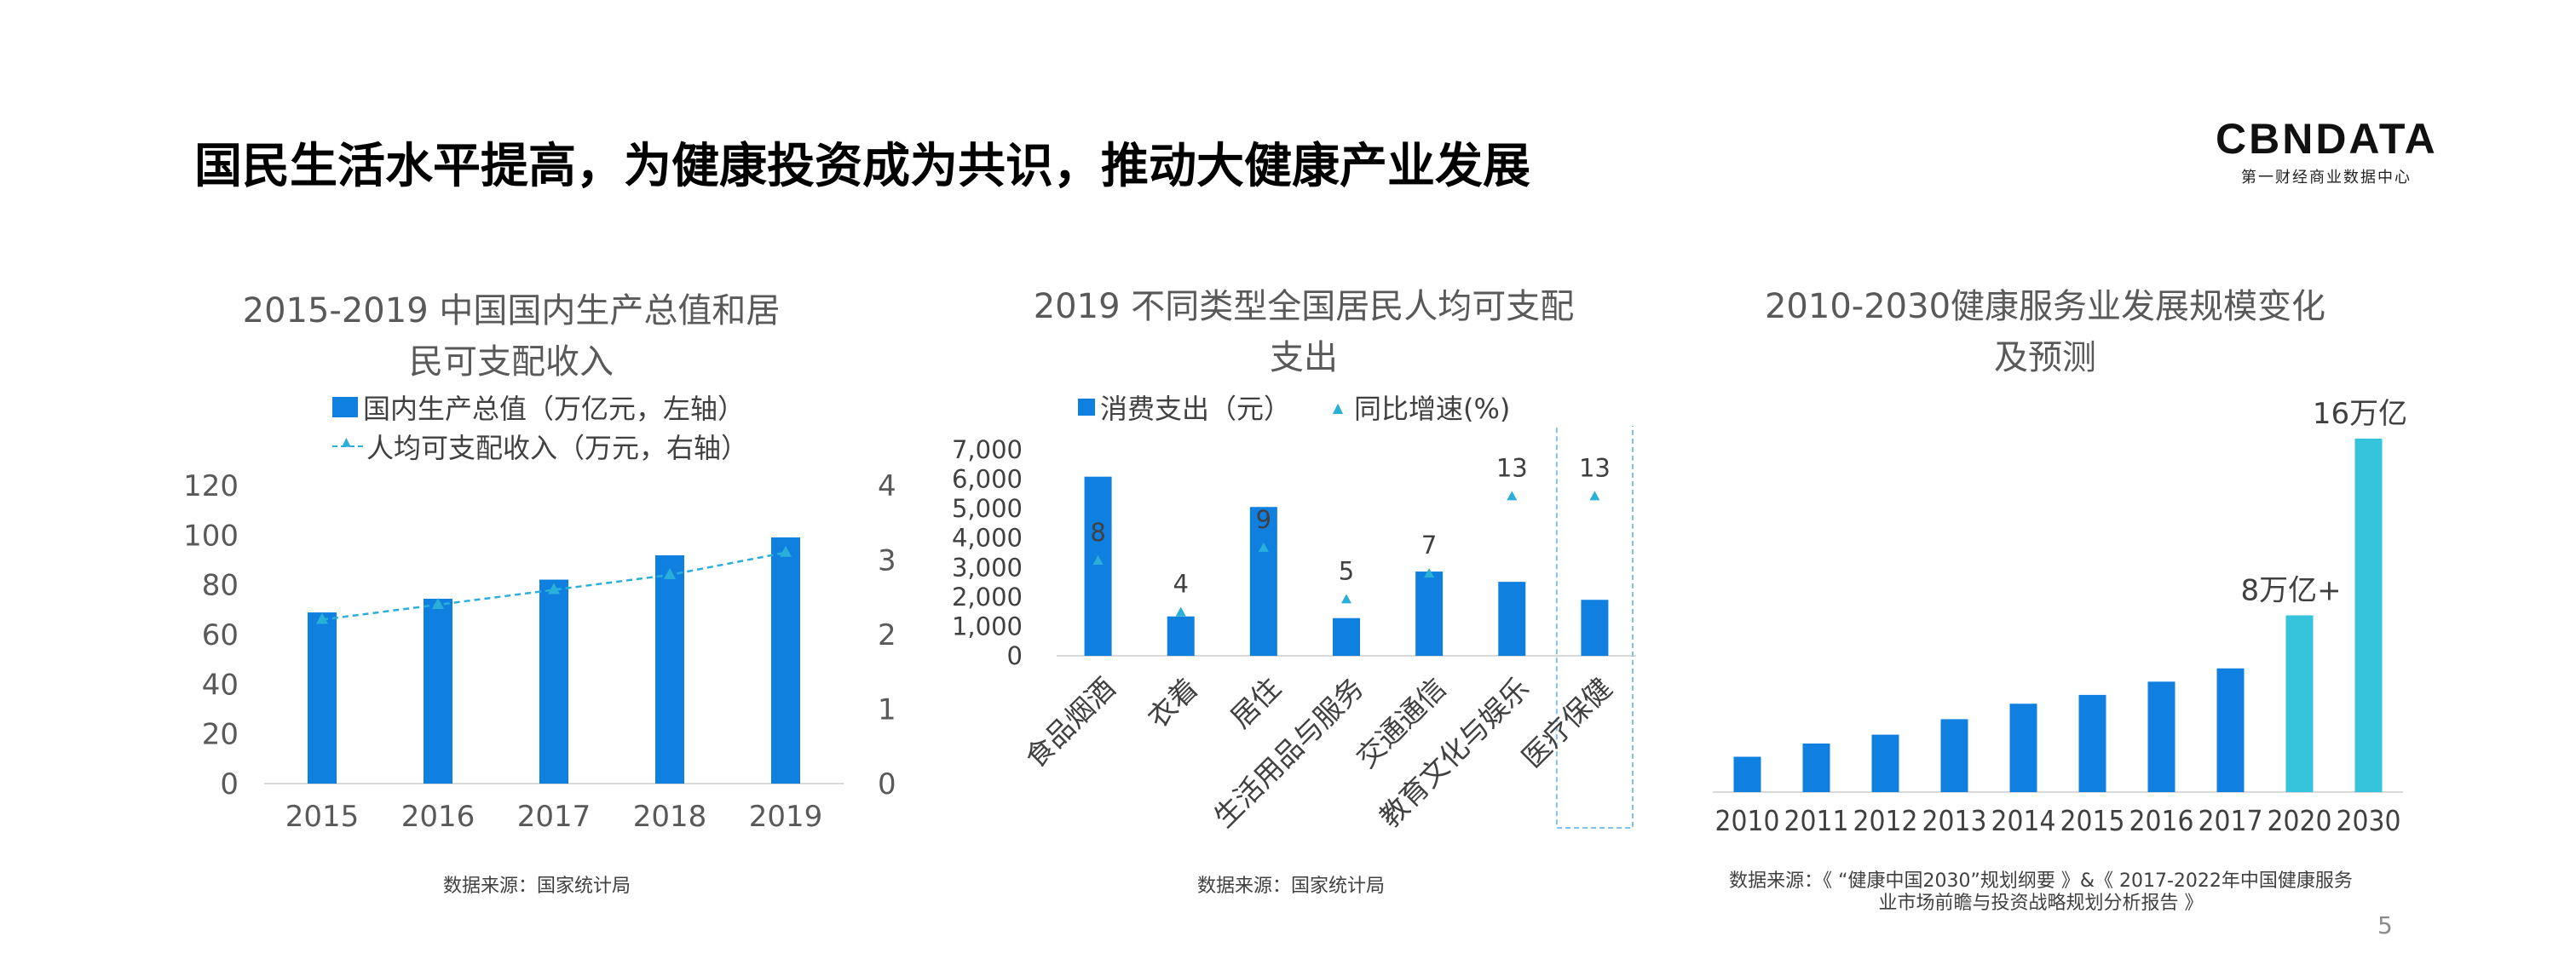  Describe the element at coordinates (1263, 519) in the screenshot. I see `growth-label: 9` at that location.